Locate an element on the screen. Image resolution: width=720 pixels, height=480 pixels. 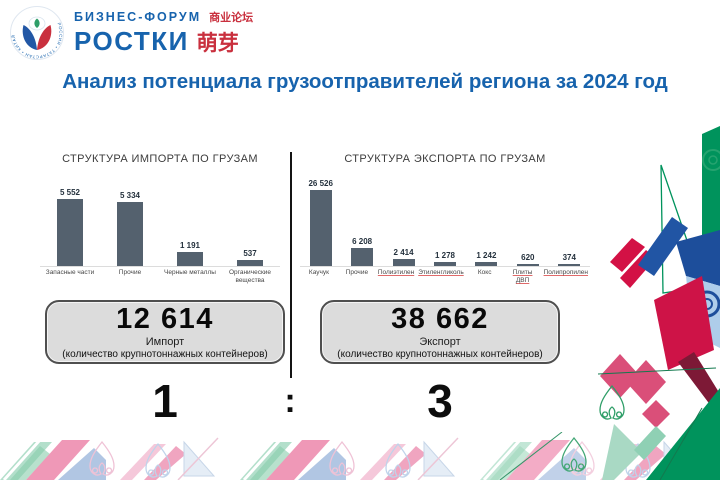
forum-type-label-chinese: 商业论坛 is located at coordinates (231, 18).